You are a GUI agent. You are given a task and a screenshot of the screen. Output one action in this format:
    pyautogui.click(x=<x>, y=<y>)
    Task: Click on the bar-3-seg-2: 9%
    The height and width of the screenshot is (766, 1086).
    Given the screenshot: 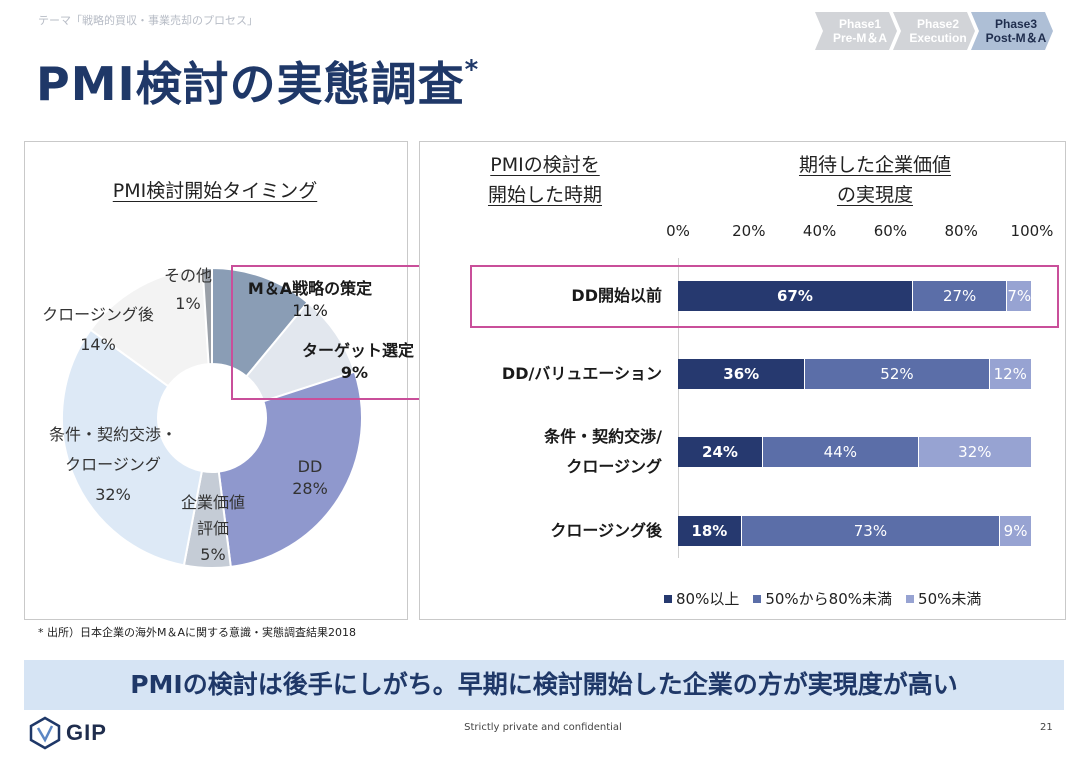 What is the action you would take?
    pyautogui.click(x=1015, y=531)
    